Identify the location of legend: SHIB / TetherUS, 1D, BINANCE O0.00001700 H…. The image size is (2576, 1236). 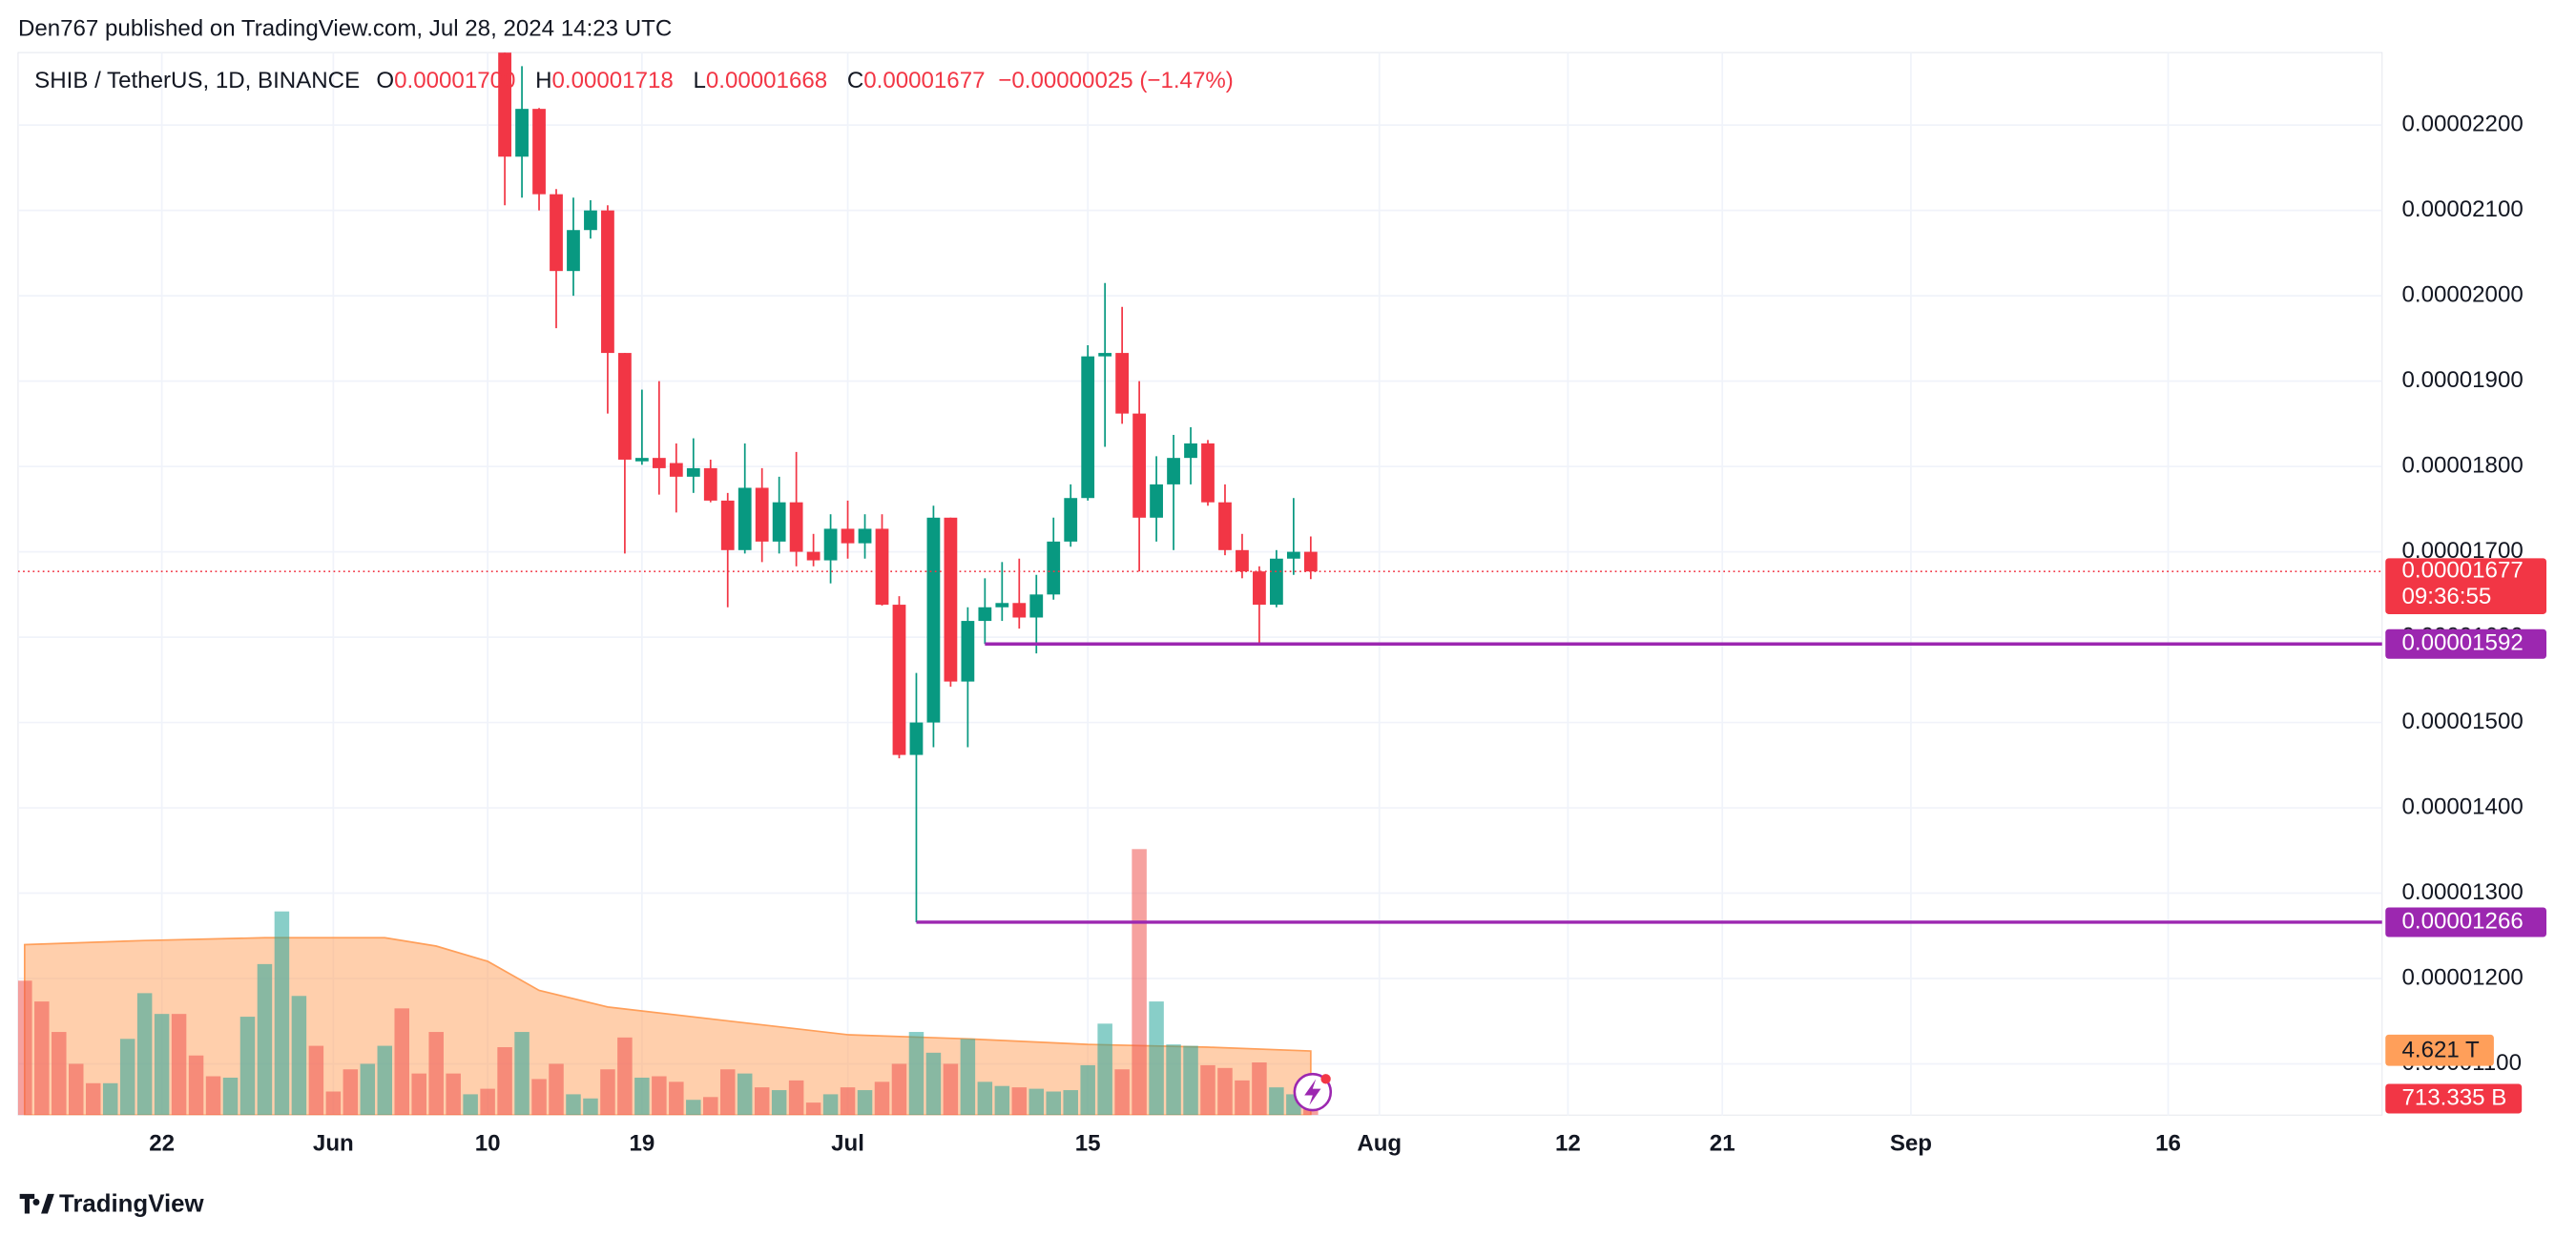
(634, 80).